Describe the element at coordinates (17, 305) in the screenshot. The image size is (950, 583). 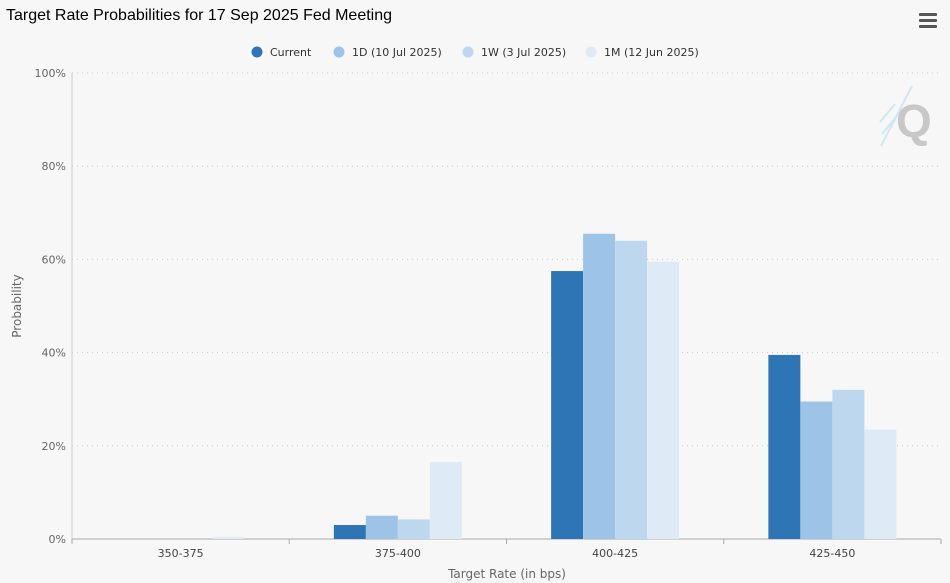
I see `y-axis-label: Probability` at that location.